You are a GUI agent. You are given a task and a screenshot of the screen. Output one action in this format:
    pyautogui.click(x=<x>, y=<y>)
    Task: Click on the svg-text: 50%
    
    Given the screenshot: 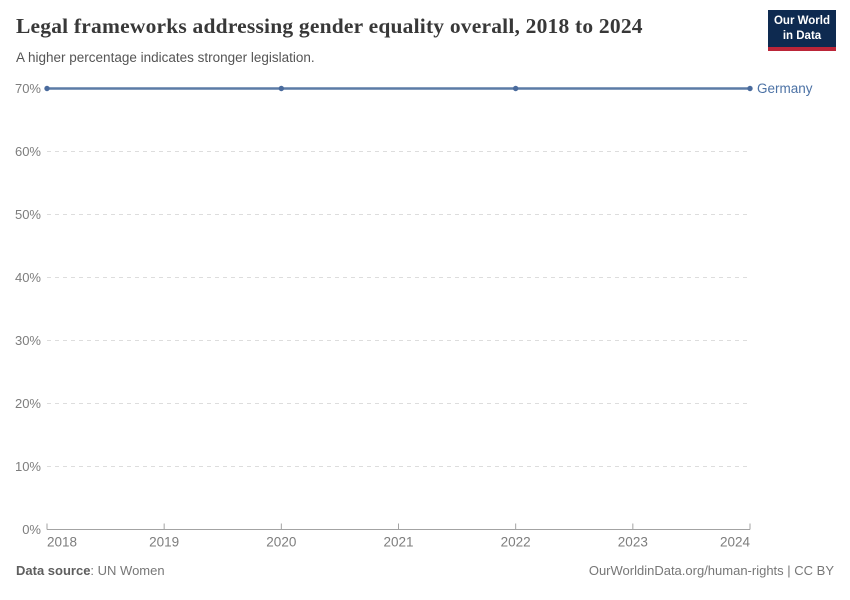 What is the action you would take?
    pyautogui.click(x=28, y=214)
    